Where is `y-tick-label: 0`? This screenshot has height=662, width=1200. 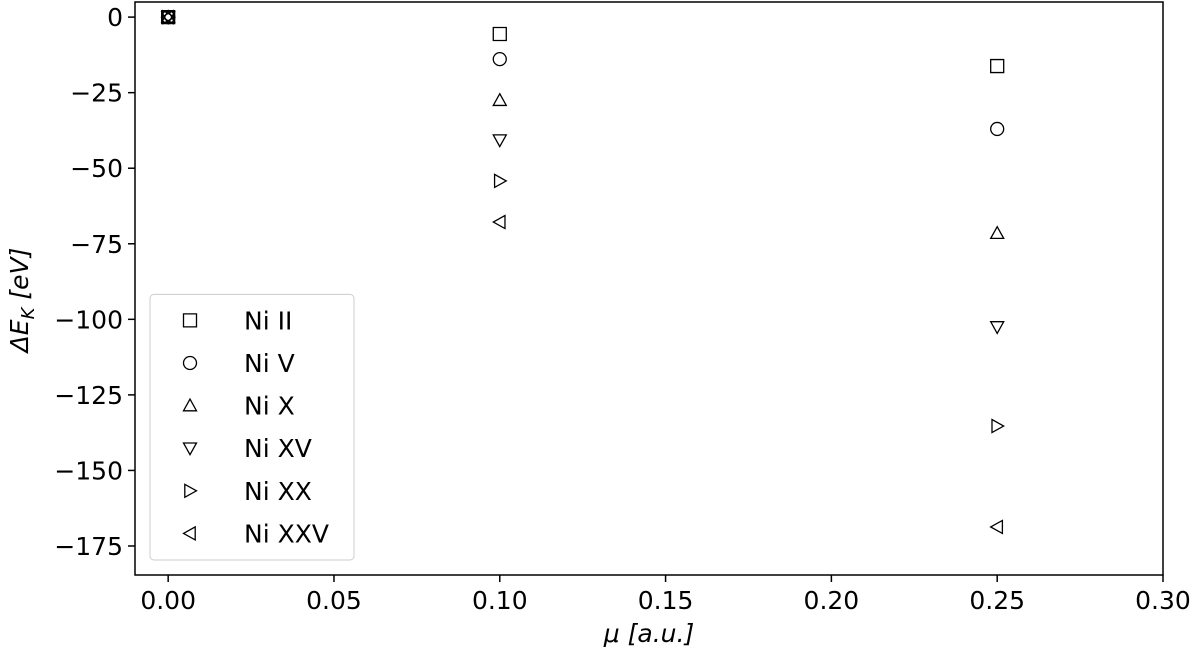 y-tick-label: 0 is located at coordinates (115, 17).